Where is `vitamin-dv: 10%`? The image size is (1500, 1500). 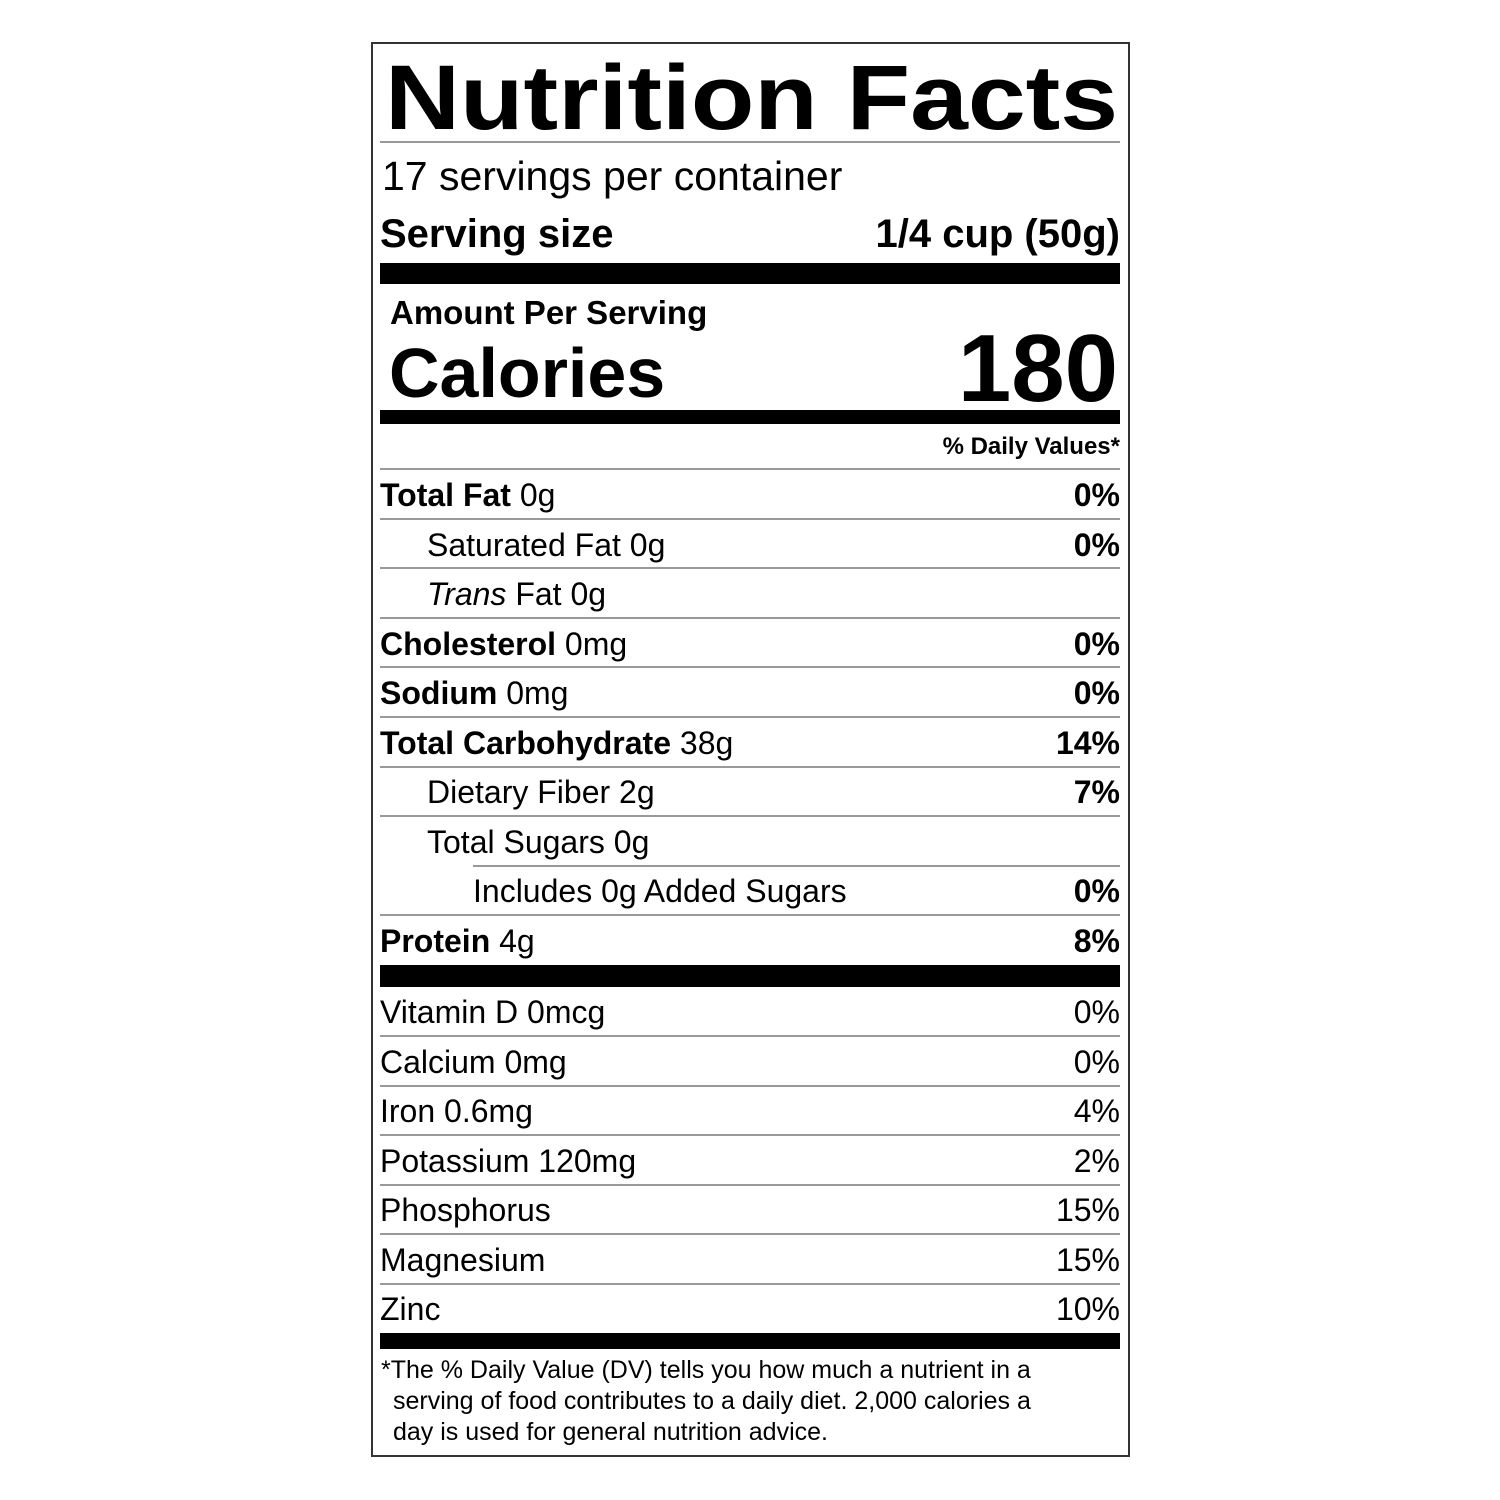
vitamin-dv: 10% is located at coordinates (1087, 1308).